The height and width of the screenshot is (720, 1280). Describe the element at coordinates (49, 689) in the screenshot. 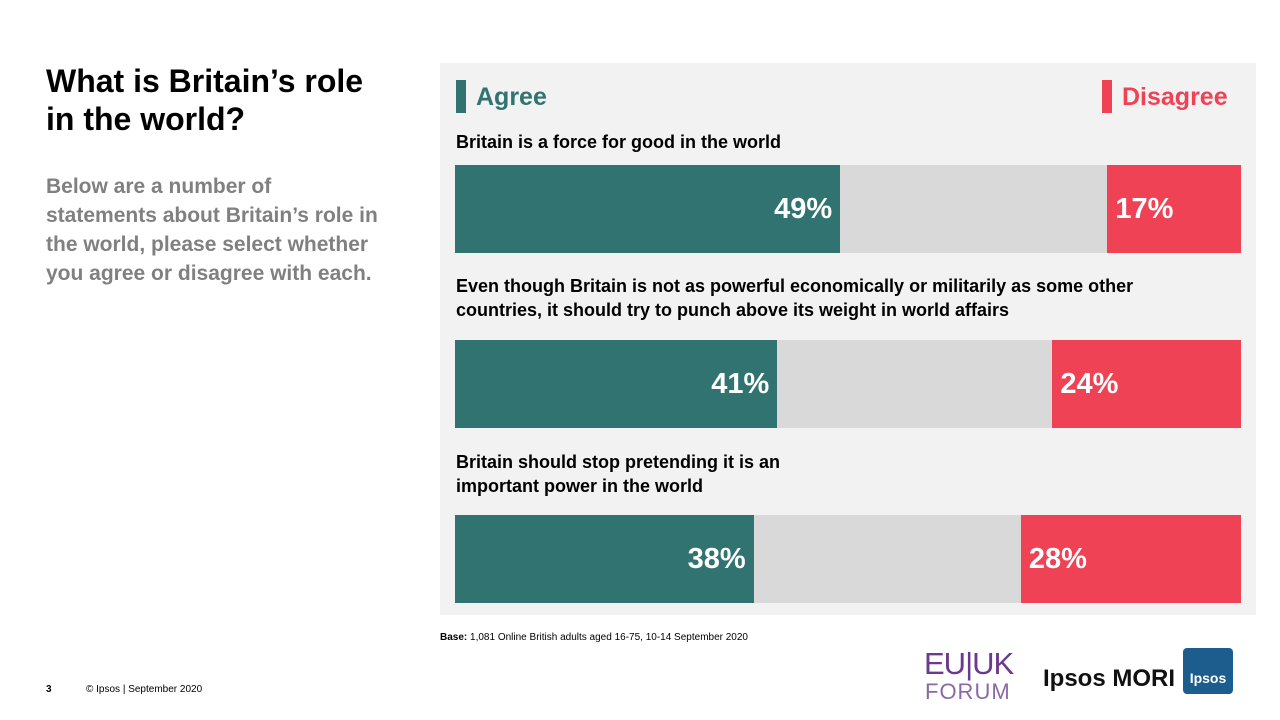

I see `page-number: 3` at that location.